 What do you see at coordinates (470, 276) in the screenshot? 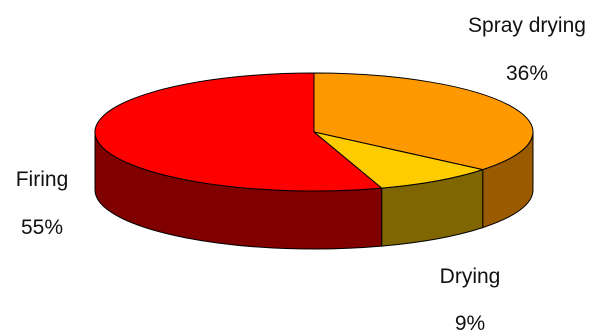
I see `label-drying: Drying` at bounding box center [470, 276].